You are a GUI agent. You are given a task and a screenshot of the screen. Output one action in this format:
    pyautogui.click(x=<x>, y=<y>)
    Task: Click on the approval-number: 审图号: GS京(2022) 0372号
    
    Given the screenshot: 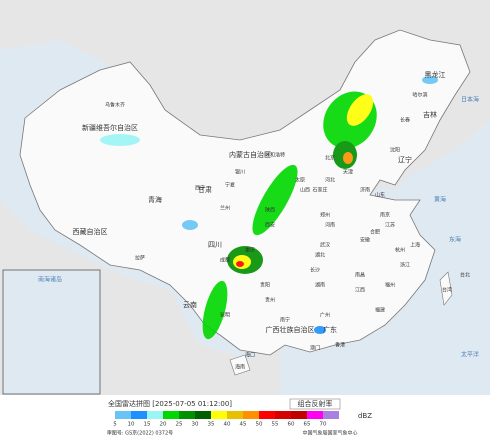 What is the action you would take?
    pyautogui.click(x=140, y=433)
    